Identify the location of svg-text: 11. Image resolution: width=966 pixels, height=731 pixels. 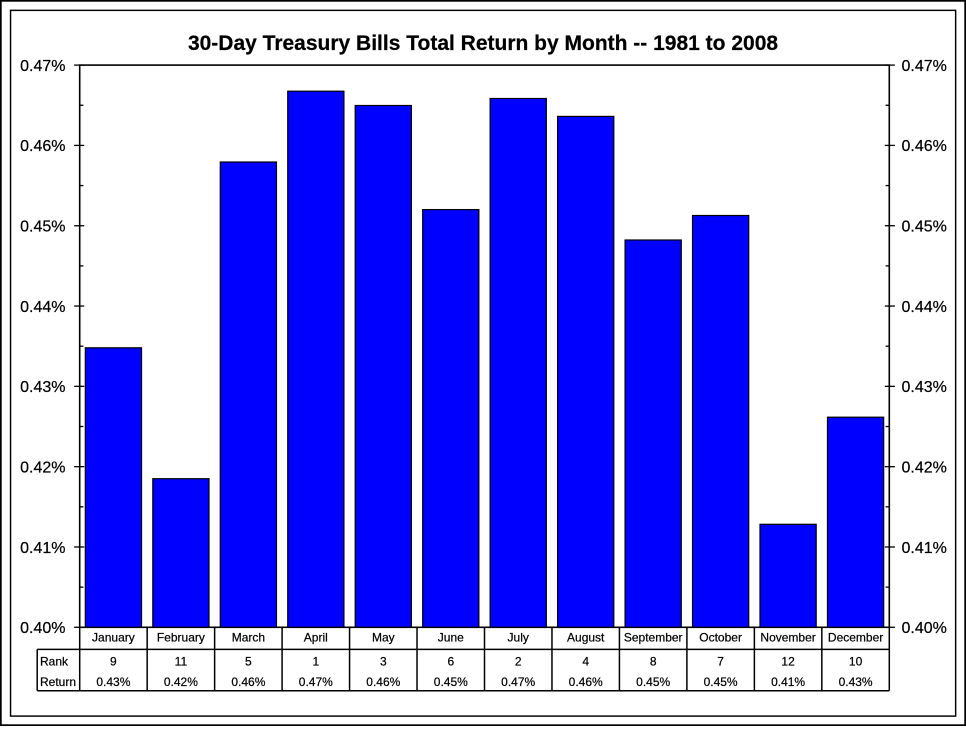
(181, 662).